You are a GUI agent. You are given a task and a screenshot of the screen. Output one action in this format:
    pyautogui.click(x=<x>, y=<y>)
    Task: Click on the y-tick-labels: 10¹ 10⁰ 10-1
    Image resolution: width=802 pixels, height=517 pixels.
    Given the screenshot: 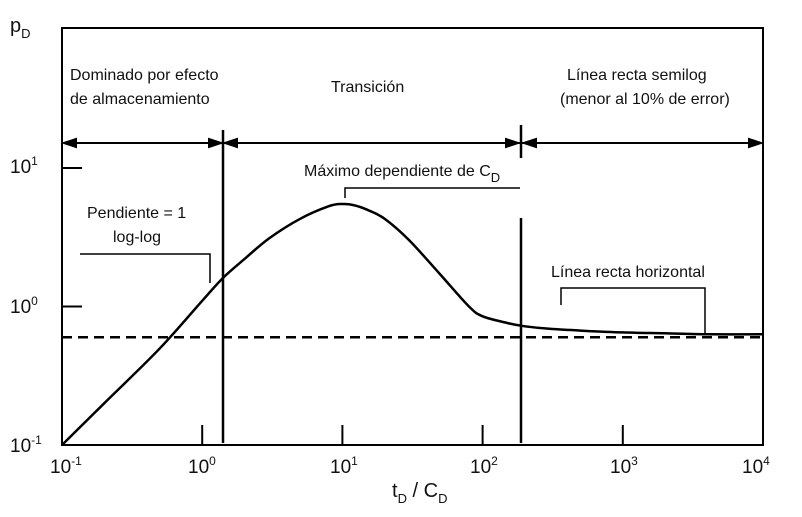 What is the action you would take?
    pyautogui.click(x=26, y=305)
    